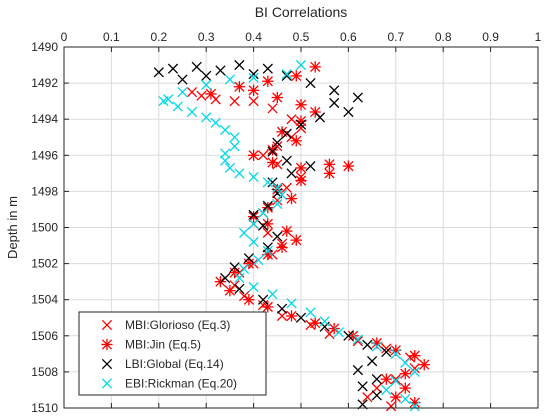 The width and height of the screenshot is (550, 420). Describe the element at coordinates (64, 37) in the screenshot. I see `x-tick-label: 0` at that location.